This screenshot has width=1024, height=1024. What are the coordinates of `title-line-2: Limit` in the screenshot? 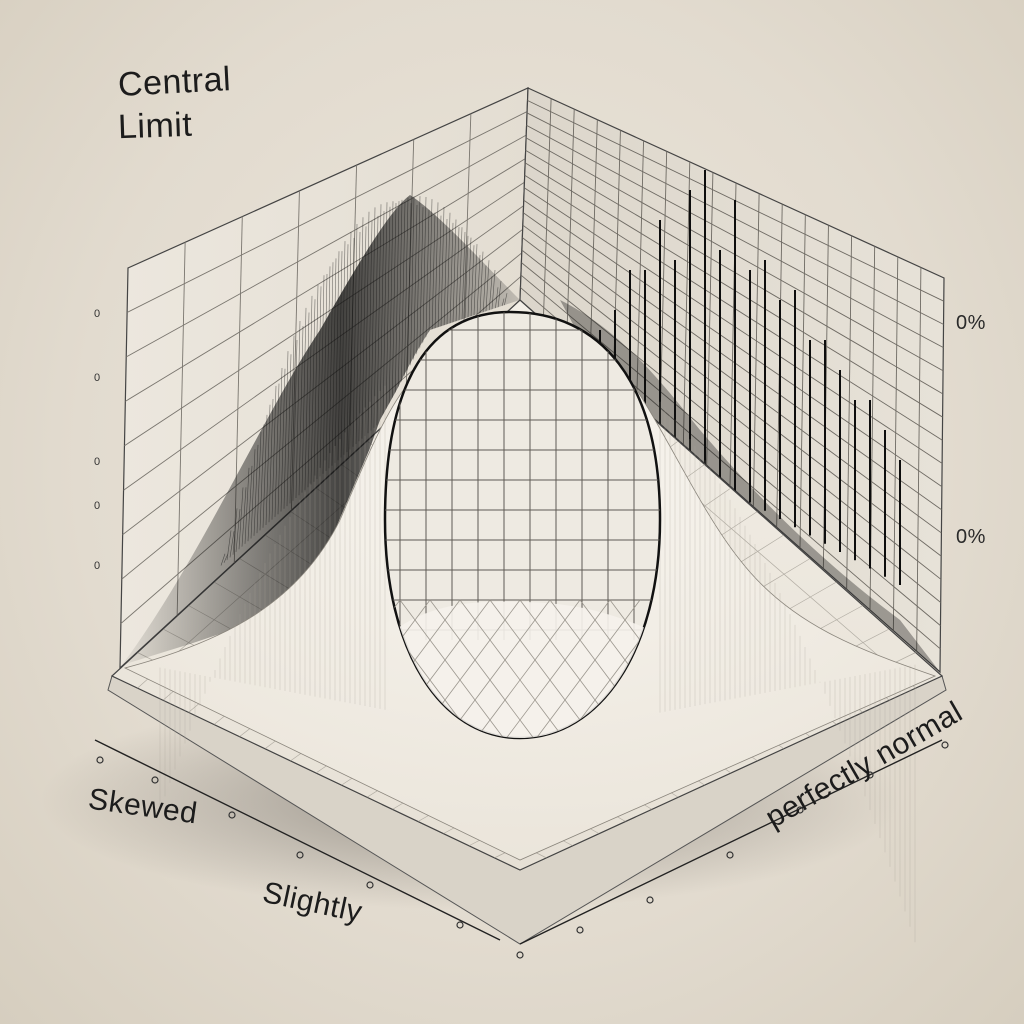 It's located at (155, 126).